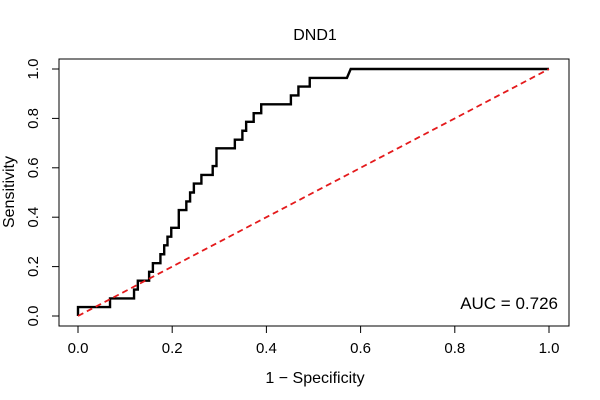 Image resolution: width=600 pixels, height=400 pixels. Describe the element at coordinates (33, 69) in the screenshot. I see `y-tick-label: 1.0` at that location.